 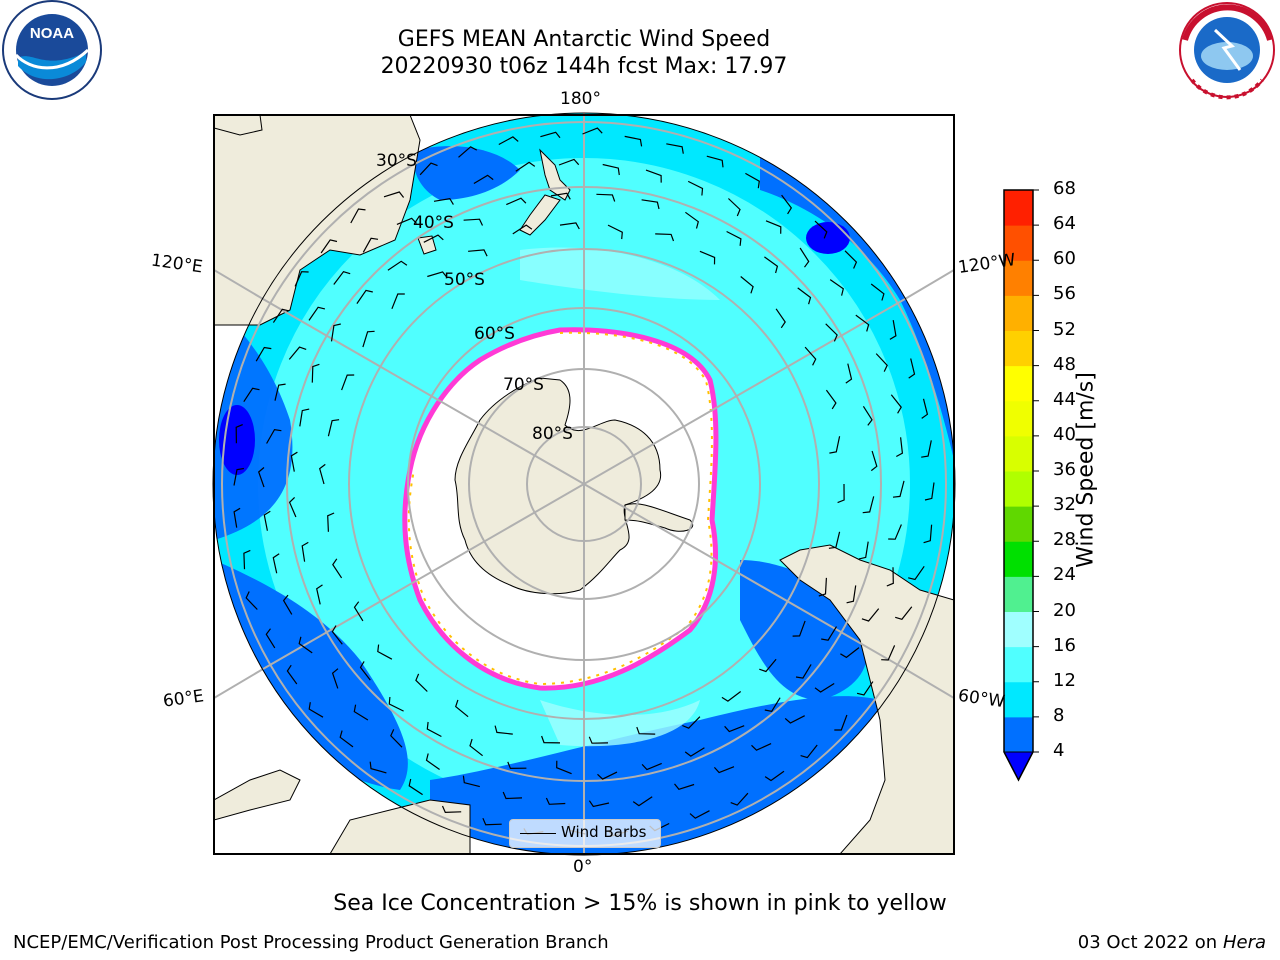 I want to click on colorbar-frame, so click(x=1018, y=485).